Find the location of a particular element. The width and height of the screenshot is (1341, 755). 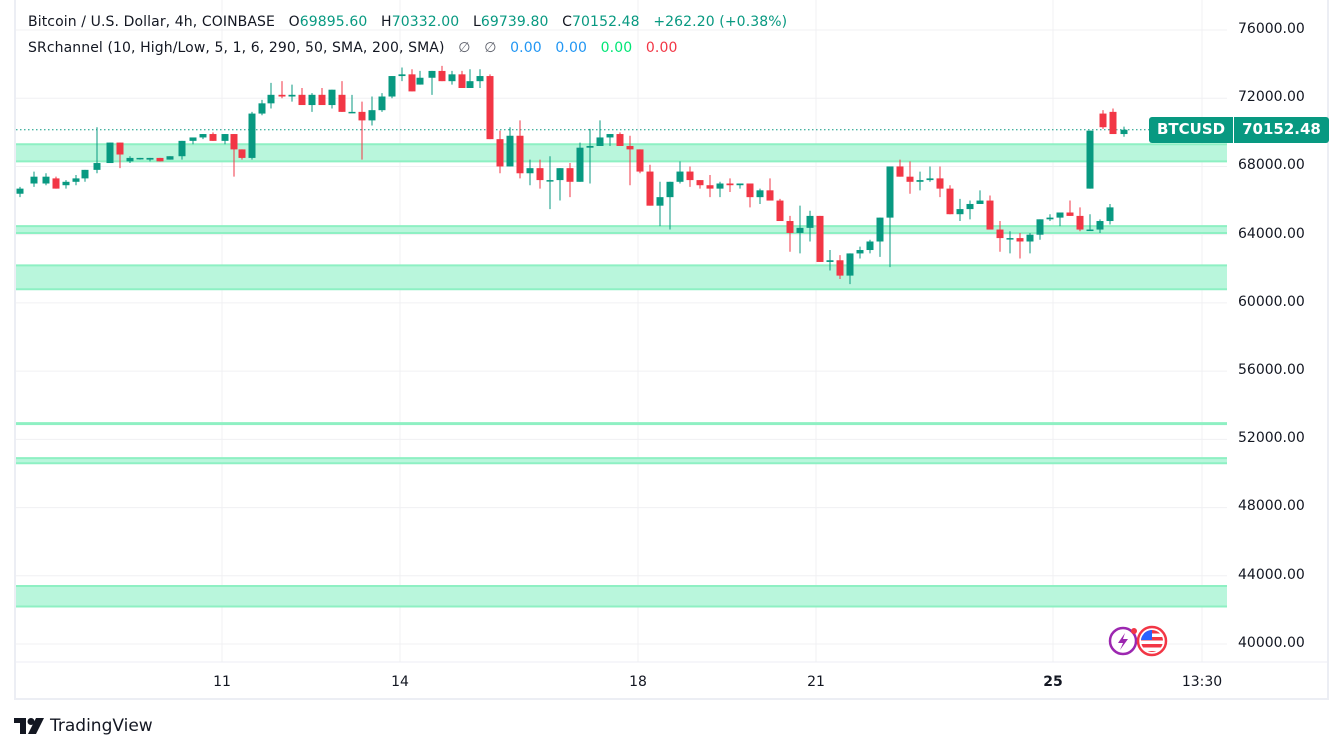

tradingview-wordmark: TradingView is located at coordinates (101, 726).